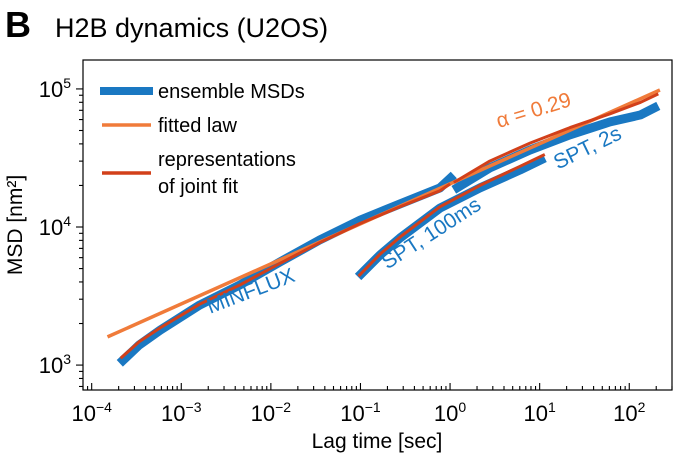 This screenshot has height=458, width=674. I want to click on x-tick-label: 10¹, so click(540, 412).